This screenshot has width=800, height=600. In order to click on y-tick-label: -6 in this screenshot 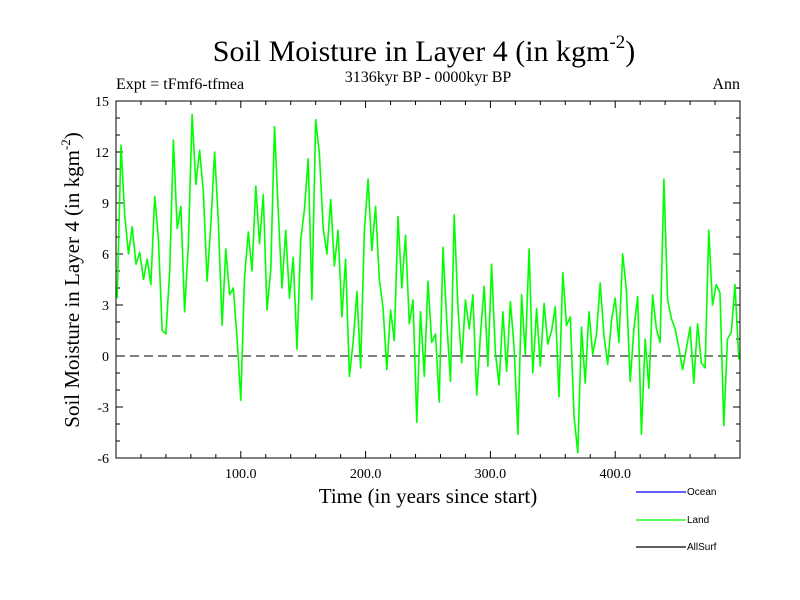, I will do `click(103, 459)`.